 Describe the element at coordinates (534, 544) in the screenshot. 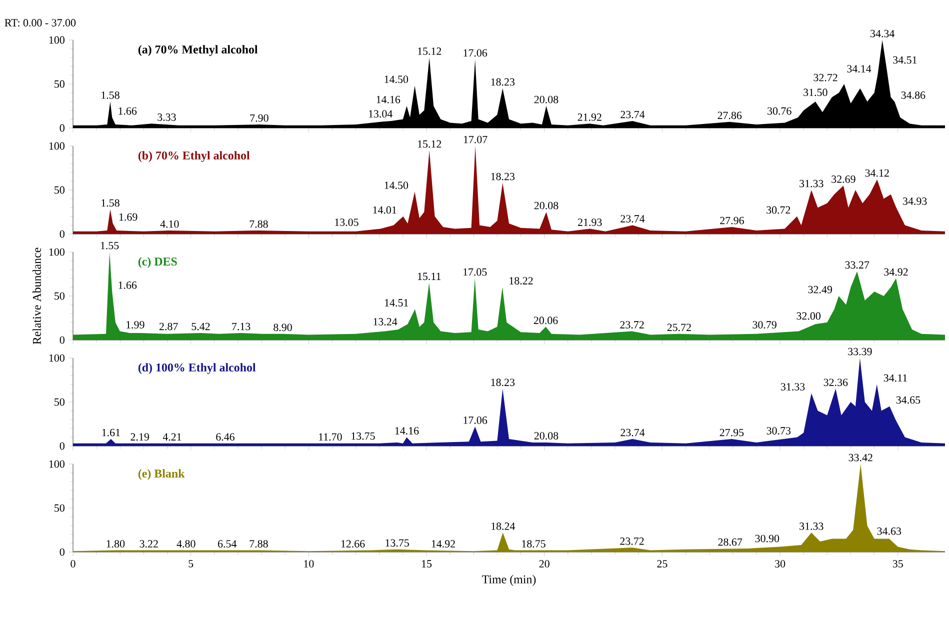

I see `annotation: 18.75` at that location.